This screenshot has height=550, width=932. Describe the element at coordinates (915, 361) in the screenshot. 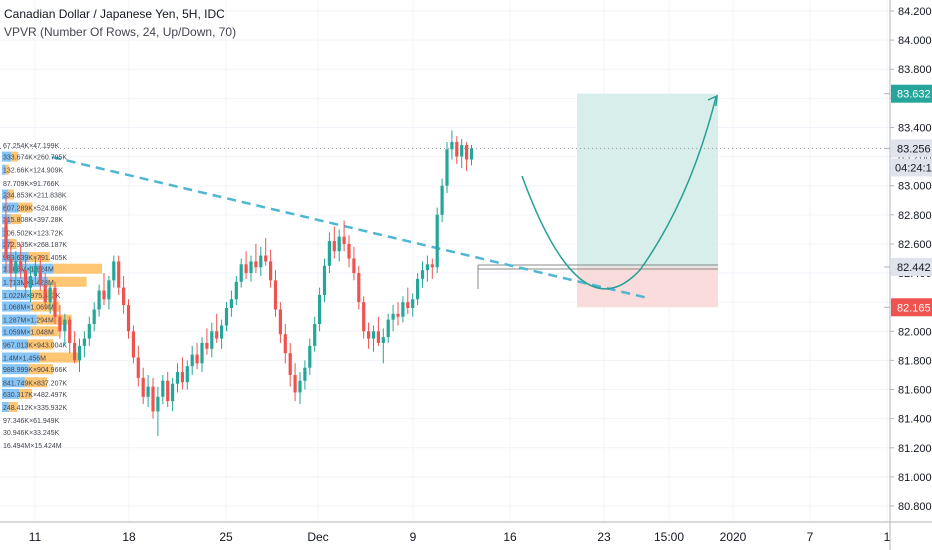

I see `y-axis-tick-label: 81.800` at that location.